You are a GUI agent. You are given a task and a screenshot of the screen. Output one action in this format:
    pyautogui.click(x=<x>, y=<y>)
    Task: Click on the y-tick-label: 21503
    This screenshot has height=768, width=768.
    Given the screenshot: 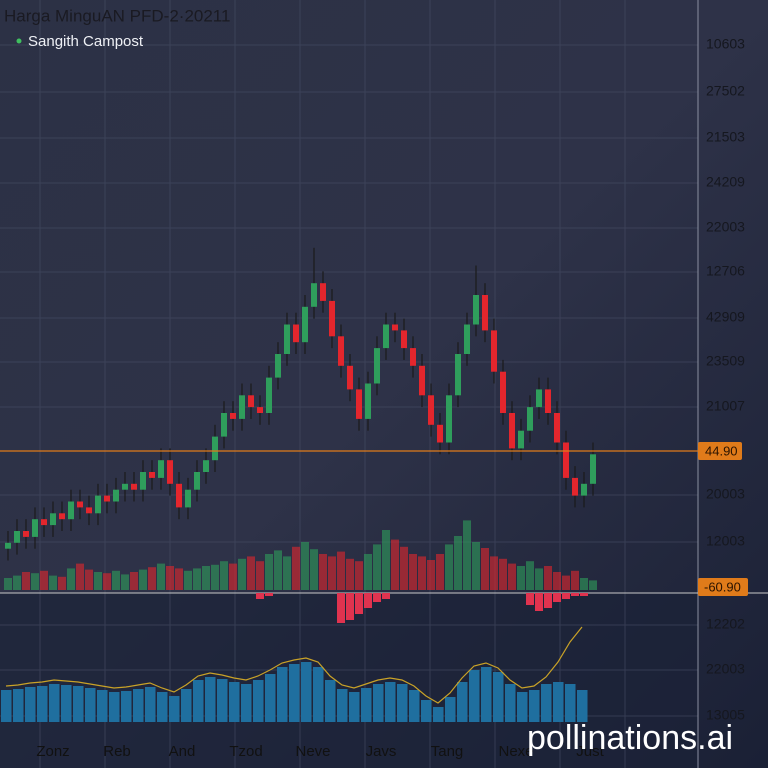 What is the action you would take?
    pyautogui.click(x=725, y=137)
    